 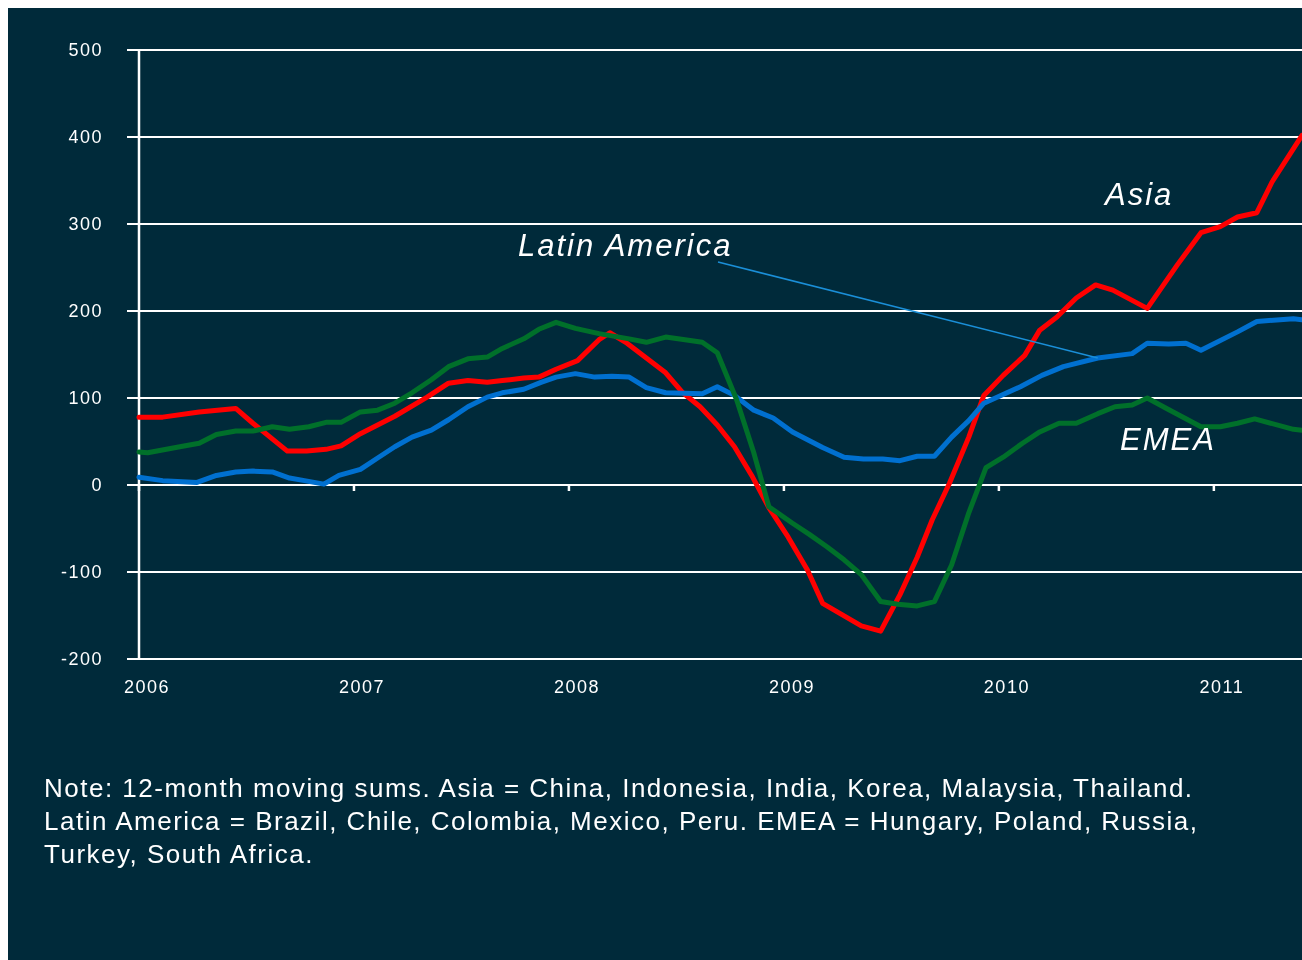 I want to click on x-tick-label: 2007, so click(x=361, y=687).